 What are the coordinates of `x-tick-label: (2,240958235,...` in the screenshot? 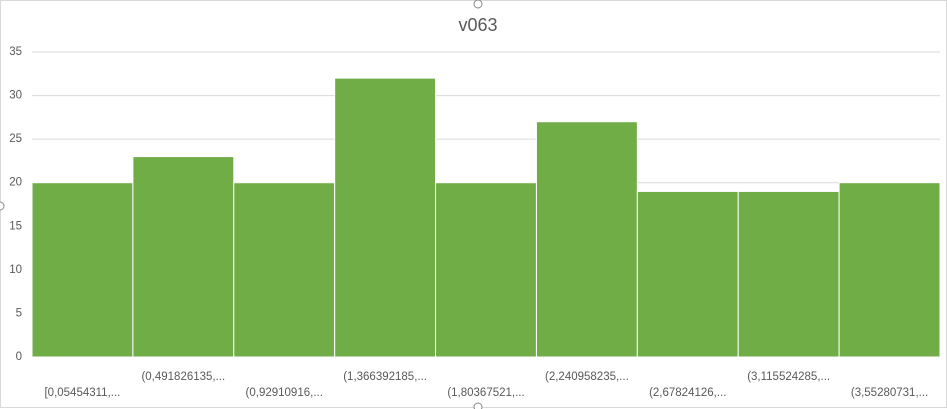 It's located at (587, 377).